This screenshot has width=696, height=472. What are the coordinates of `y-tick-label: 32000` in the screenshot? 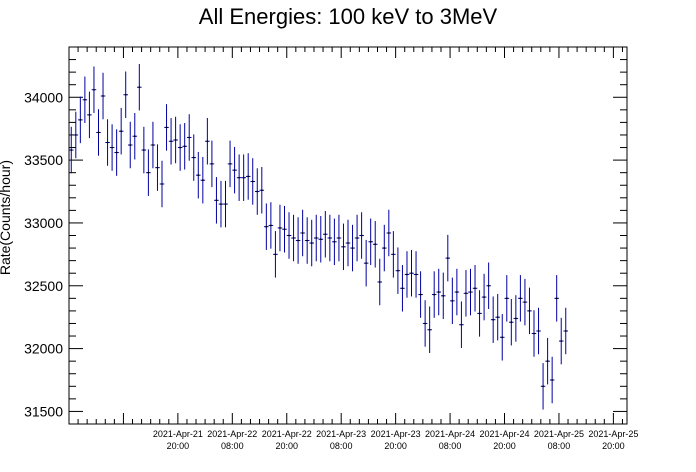 It's located at (43, 349).